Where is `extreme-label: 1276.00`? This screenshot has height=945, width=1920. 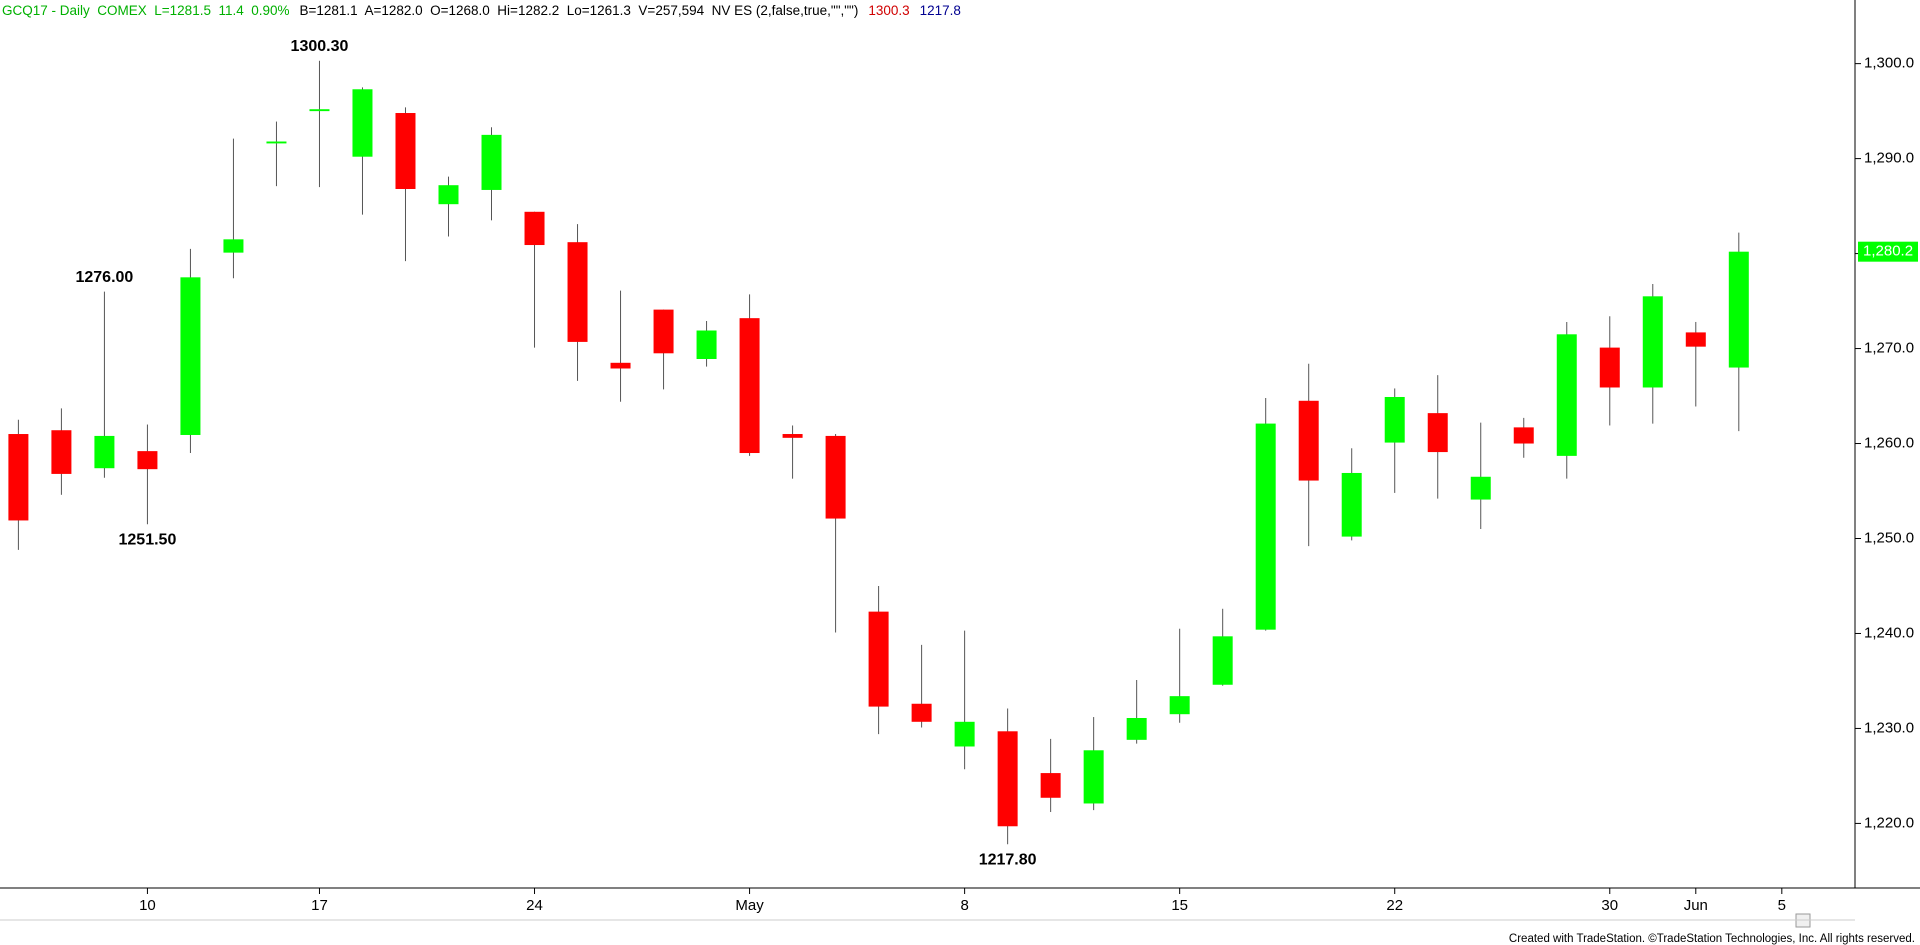 extreme-label: 1276.00 is located at coordinates (104, 277).